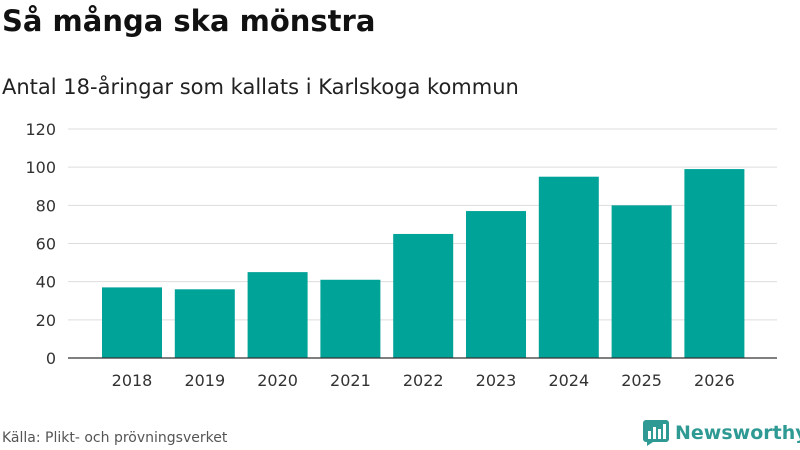  What do you see at coordinates (350, 380) in the screenshot?
I see `x-tick-label: 2021` at bounding box center [350, 380].